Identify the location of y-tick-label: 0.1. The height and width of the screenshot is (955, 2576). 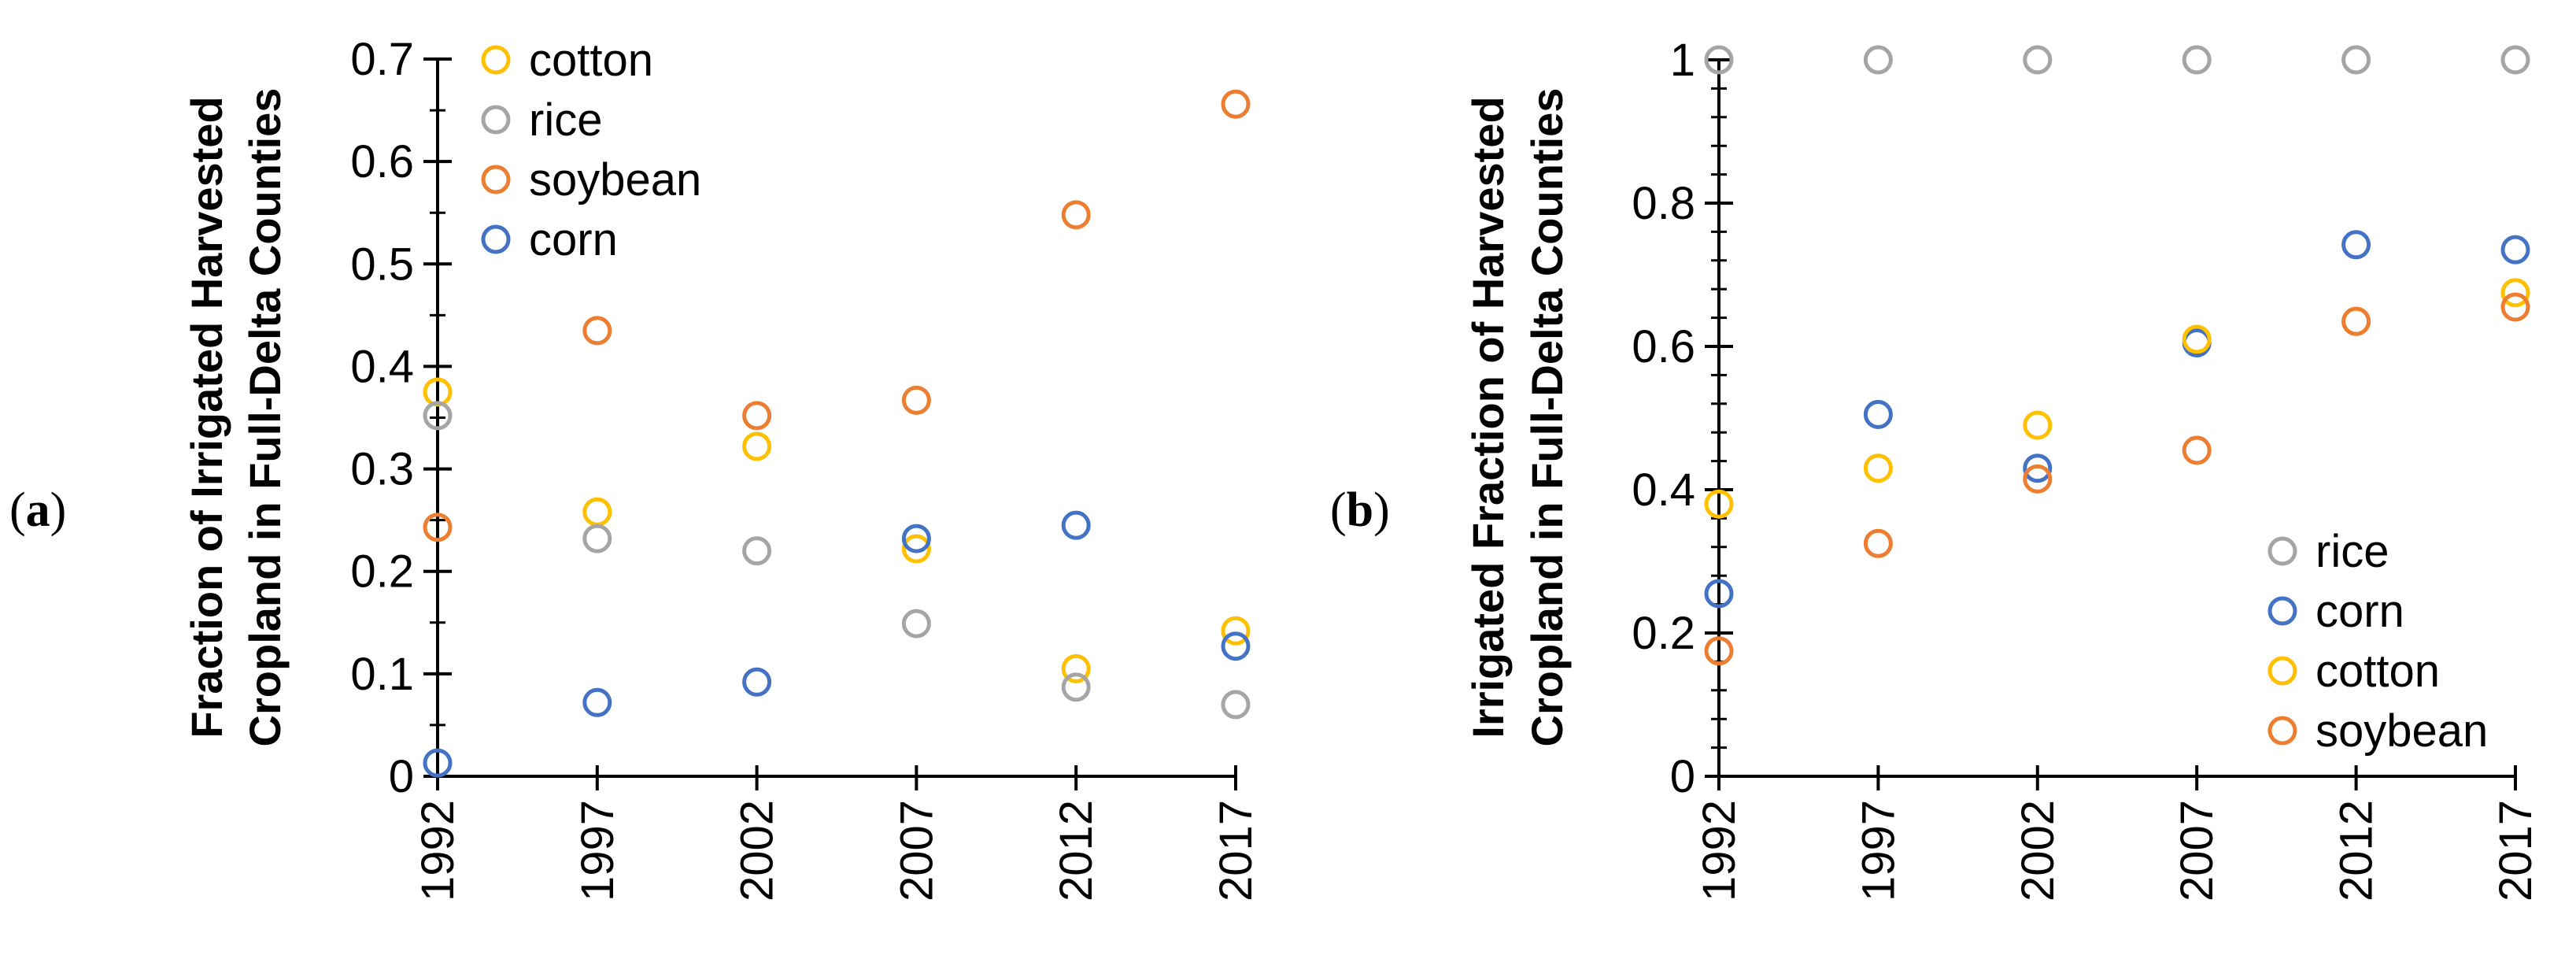
(382, 674).